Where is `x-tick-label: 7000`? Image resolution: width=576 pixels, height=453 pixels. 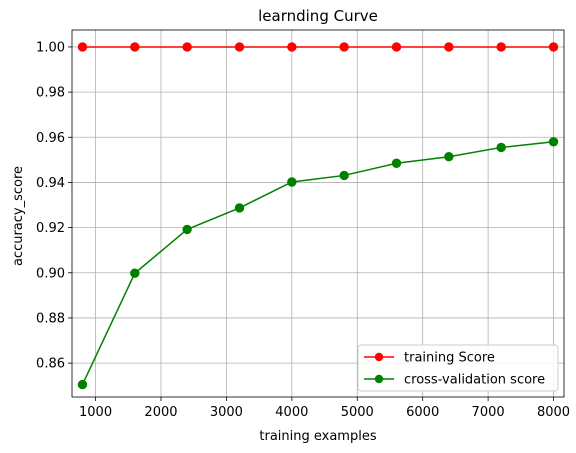 x-tick-label: 7000 is located at coordinates (488, 412).